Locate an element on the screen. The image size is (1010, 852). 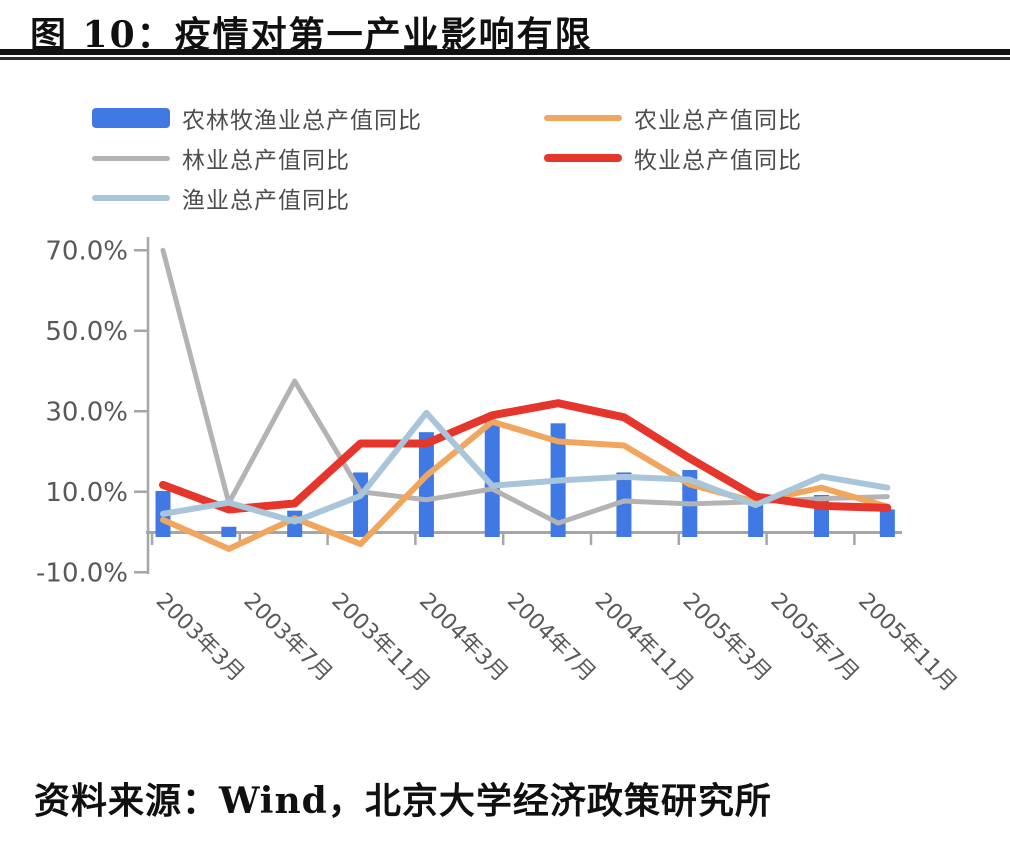
legend-label-farming: 农业总产值同比 is located at coordinates (718, 121).